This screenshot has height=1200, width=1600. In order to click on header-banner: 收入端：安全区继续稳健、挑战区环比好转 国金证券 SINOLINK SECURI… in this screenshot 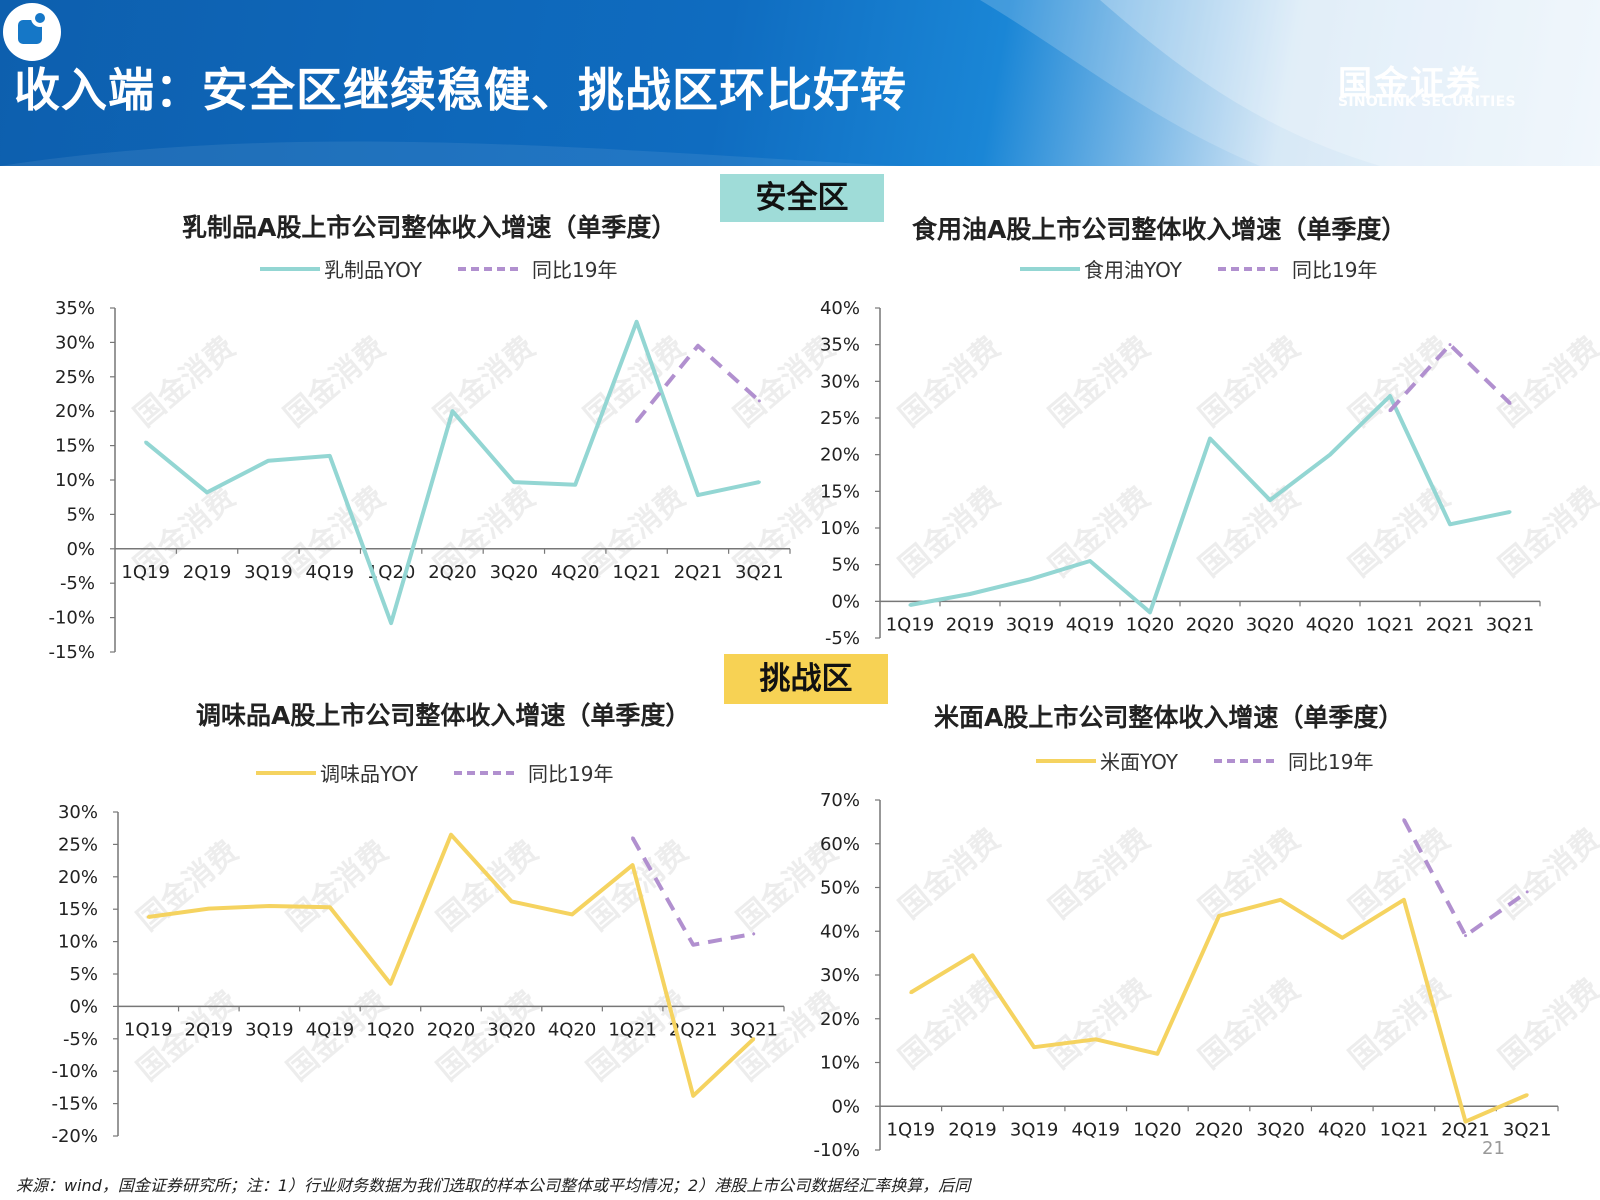, I will do `click(800, 83)`.